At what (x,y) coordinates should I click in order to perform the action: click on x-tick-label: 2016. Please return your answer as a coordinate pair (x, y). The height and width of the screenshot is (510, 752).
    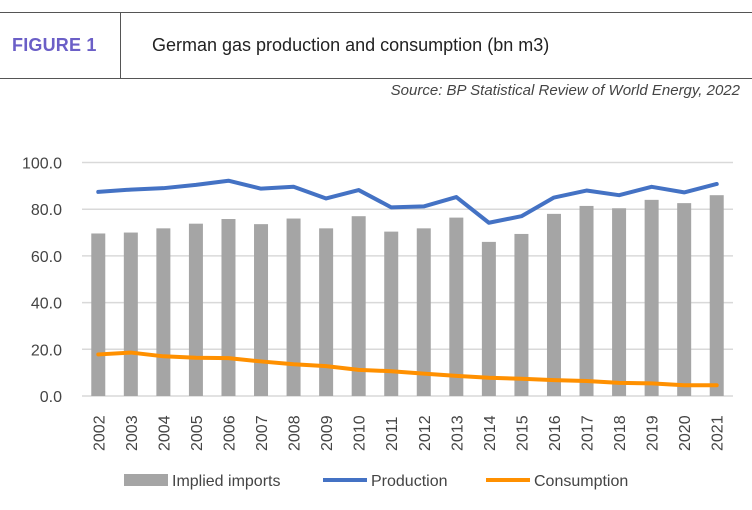
    Looking at the image, I should click on (555, 433).